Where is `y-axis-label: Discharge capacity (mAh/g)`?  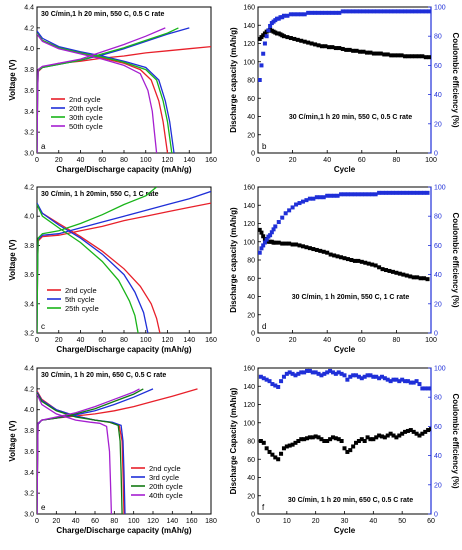 y-axis-label: Discharge capacity (mAh/g) is located at coordinates (233, 260).